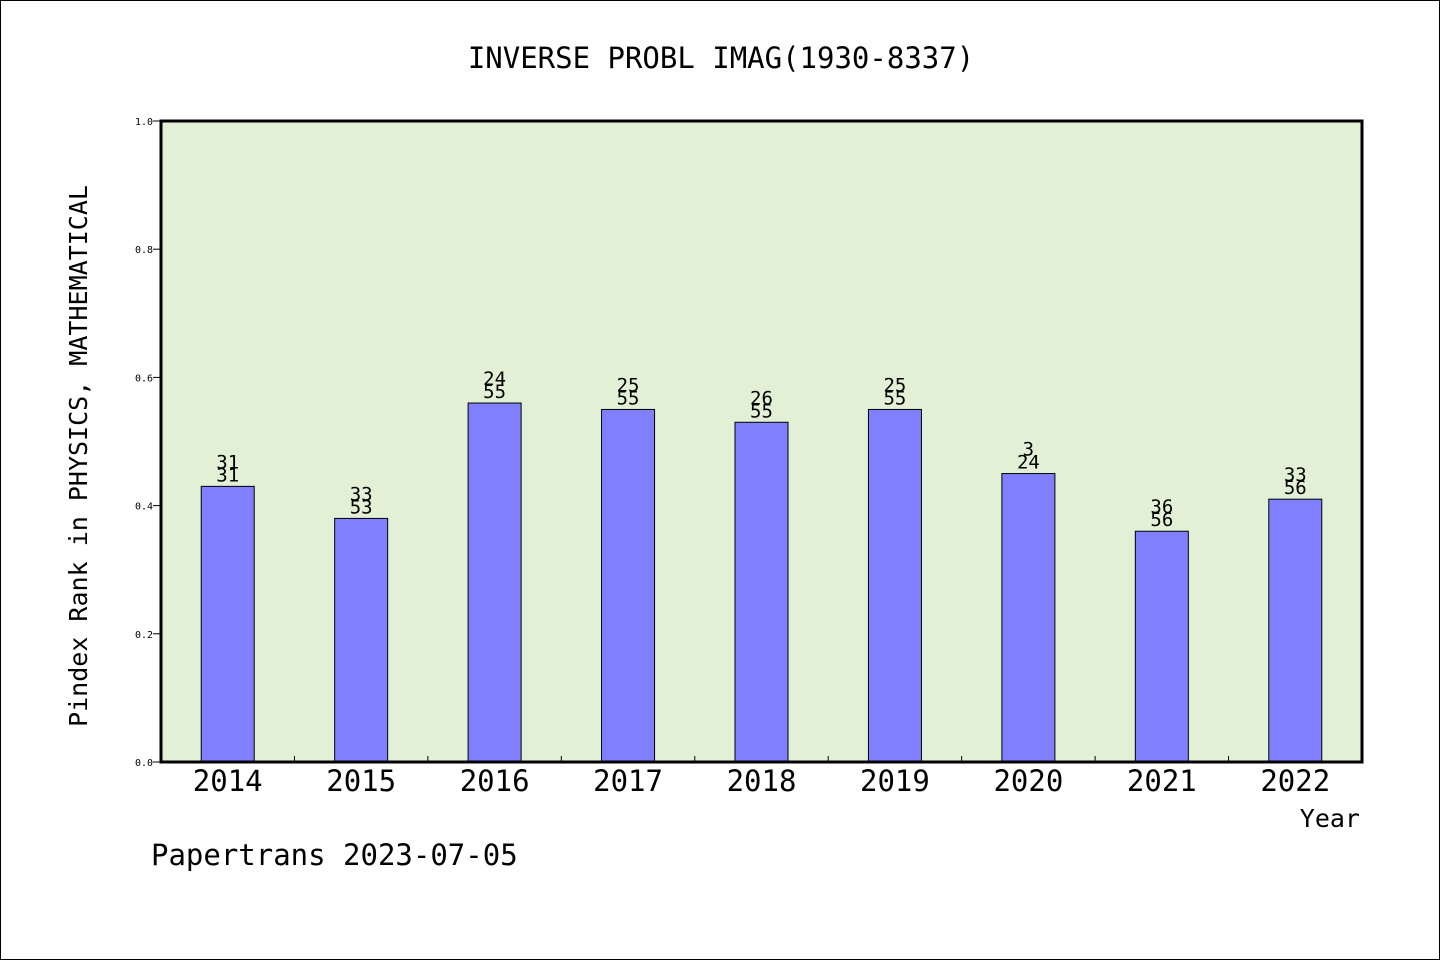 The width and height of the screenshot is (1440, 960). I want to click on bar-2017, so click(628, 585).